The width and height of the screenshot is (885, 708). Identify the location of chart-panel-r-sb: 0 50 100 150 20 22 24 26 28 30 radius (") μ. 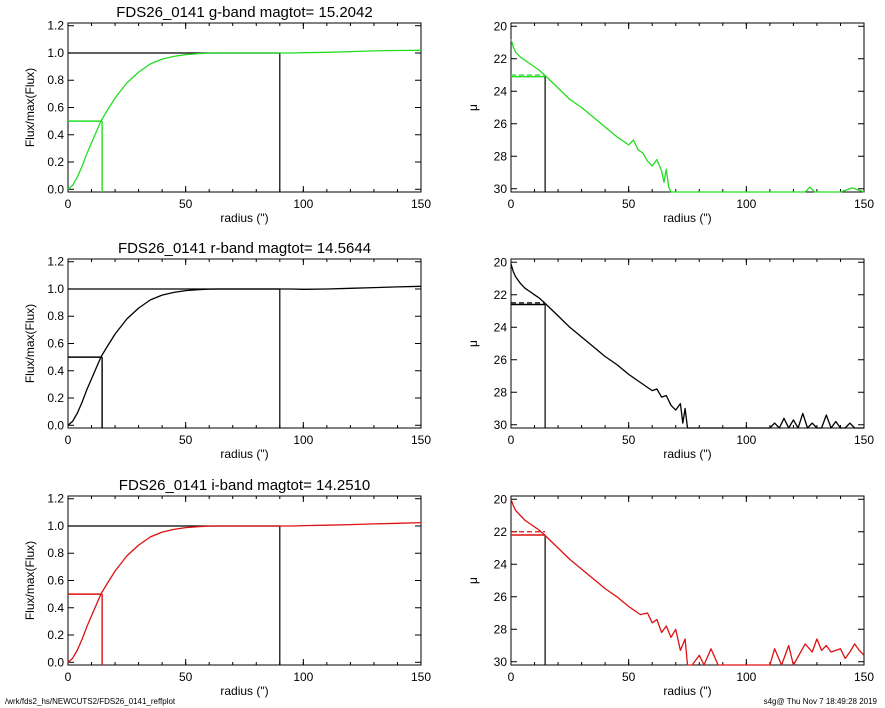
(670, 358).